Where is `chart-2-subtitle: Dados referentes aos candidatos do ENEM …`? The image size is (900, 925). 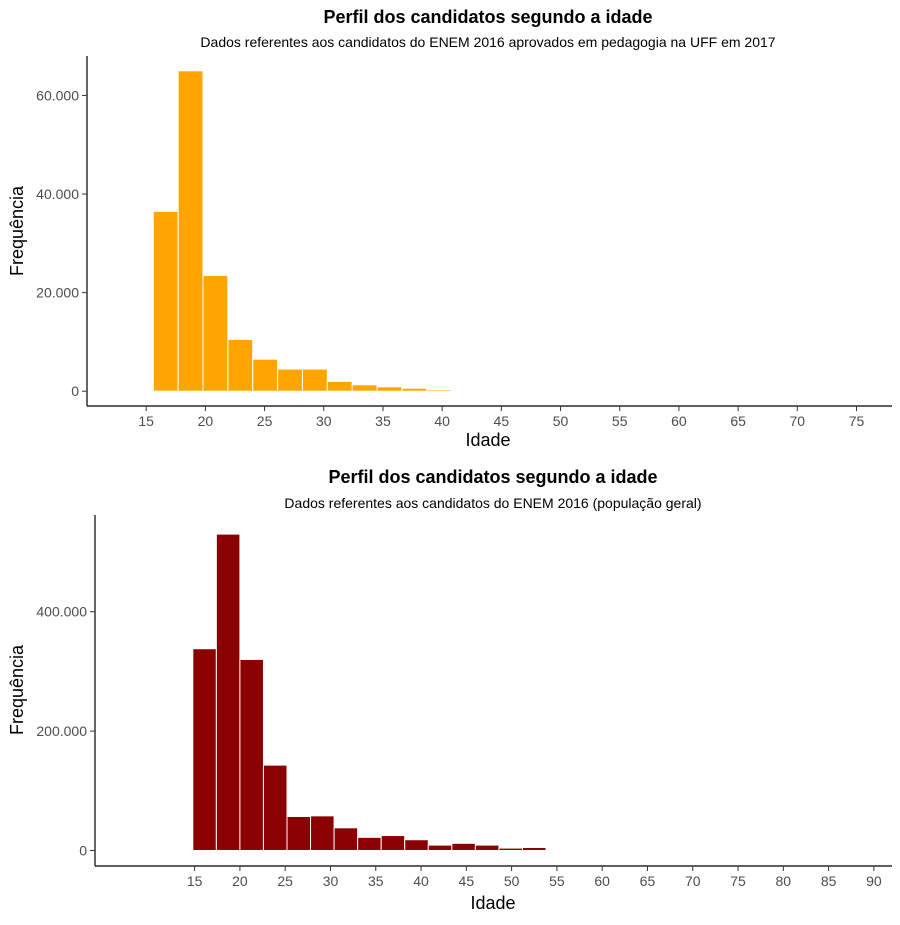 chart-2-subtitle: Dados referentes aos candidatos do ENEM … is located at coordinates (492, 503).